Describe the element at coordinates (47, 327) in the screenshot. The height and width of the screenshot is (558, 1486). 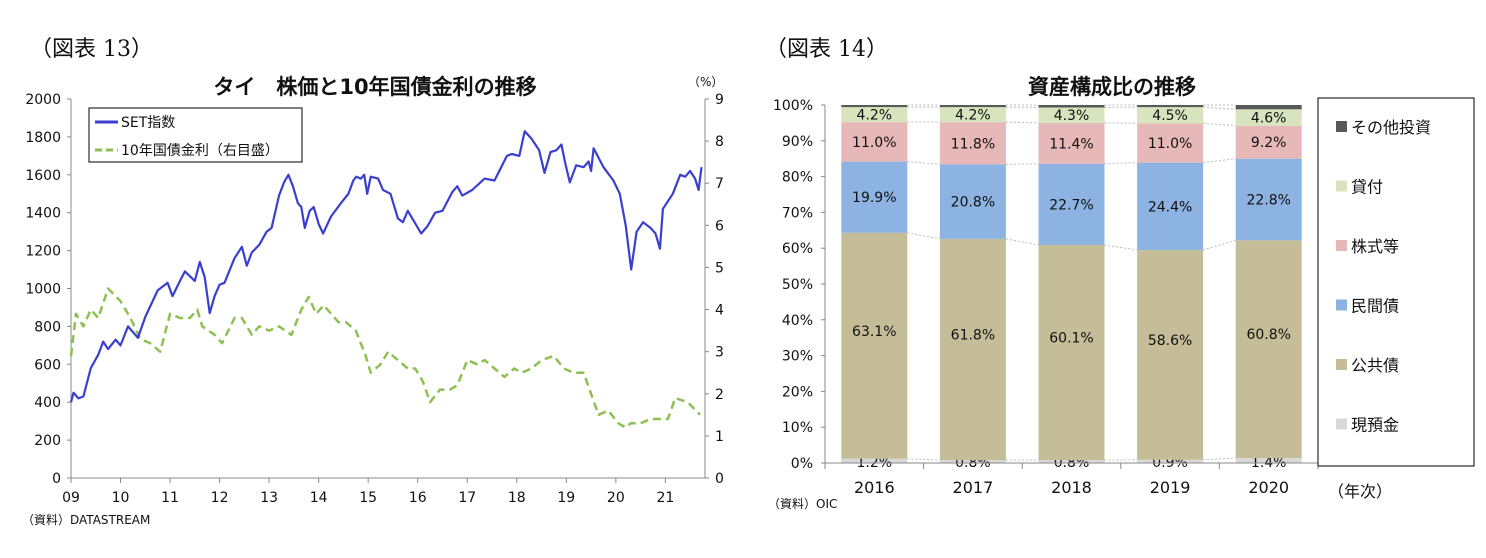
I see `left-tick-label: 800` at that location.